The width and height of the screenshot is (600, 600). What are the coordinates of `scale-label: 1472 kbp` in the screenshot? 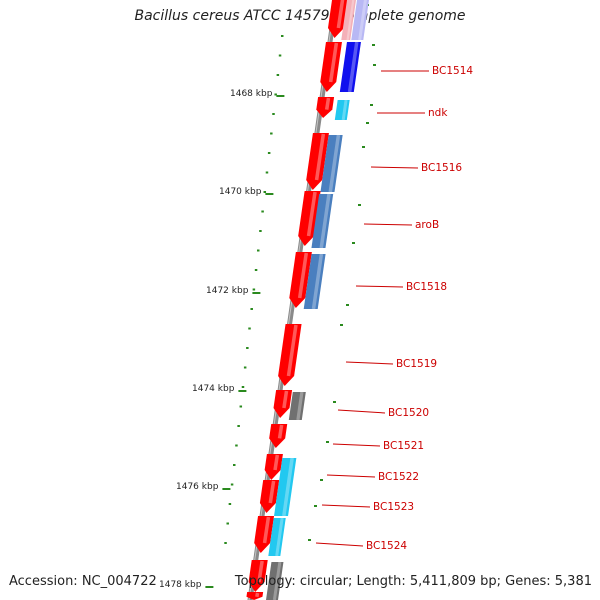 It's located at (227, 291).